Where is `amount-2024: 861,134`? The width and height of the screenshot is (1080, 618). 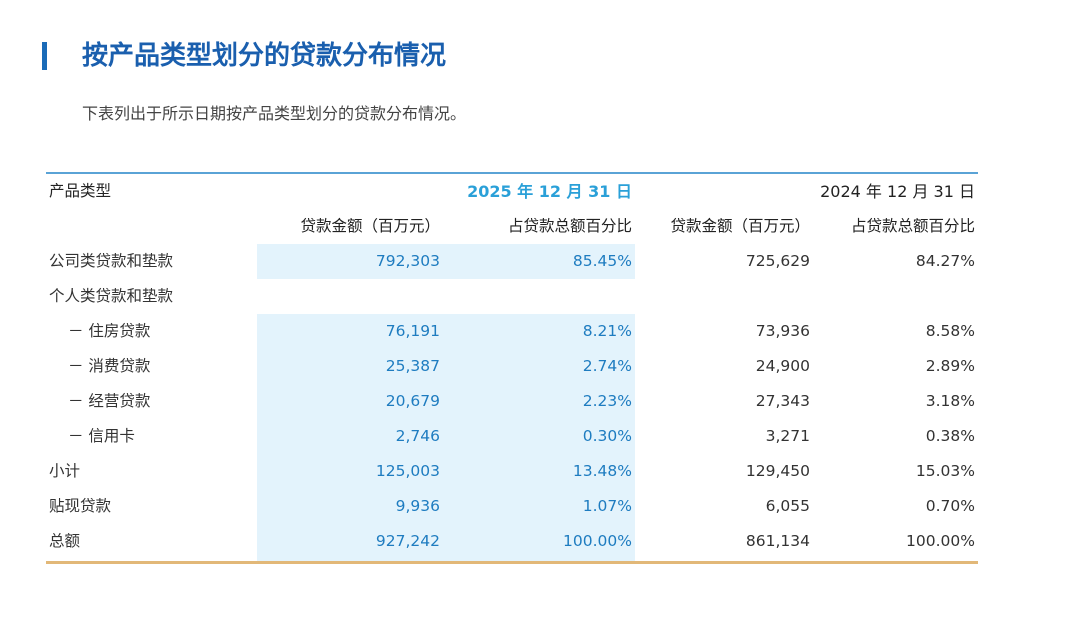 amount-2024: 861,134 is located at coordinates (777, 541).